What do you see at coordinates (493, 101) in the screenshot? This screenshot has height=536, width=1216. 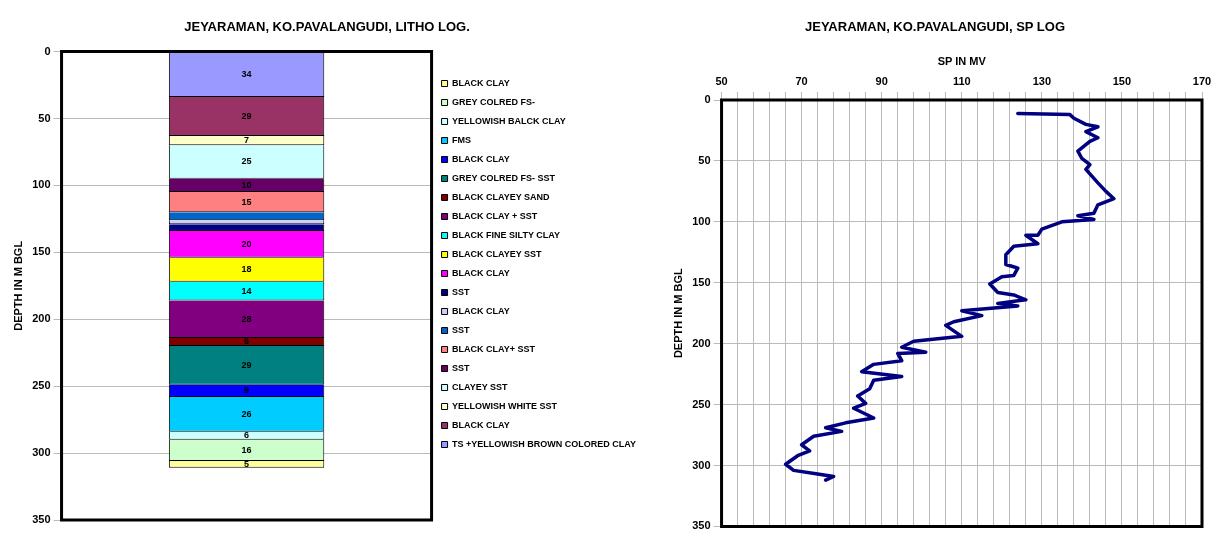 I see `legend-label: GREY COLRED FS-` at bounding box center [493, 101].